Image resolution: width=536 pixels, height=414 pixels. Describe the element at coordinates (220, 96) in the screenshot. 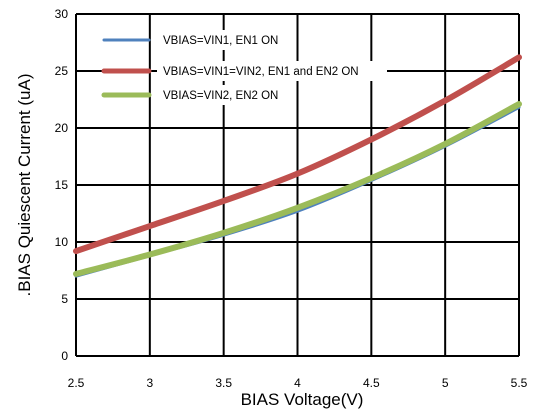

I see `legend-label: VBIAS=VIN2, EN2 ON` at that location.